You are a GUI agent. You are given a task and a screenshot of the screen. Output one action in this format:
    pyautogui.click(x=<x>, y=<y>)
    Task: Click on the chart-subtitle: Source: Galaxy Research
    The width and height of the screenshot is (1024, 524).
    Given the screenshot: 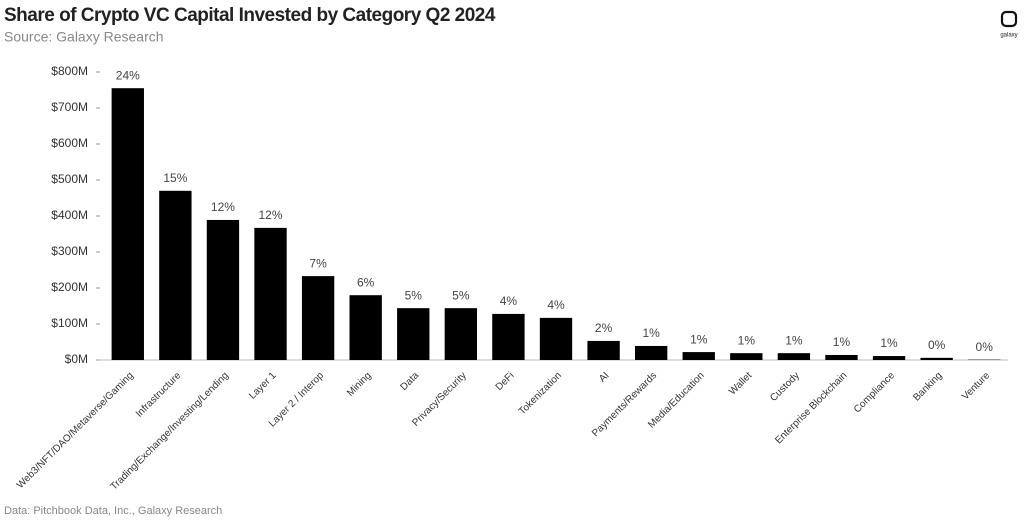 What is the action you would take?
    pyautogui.click(x=84, y=37)
    